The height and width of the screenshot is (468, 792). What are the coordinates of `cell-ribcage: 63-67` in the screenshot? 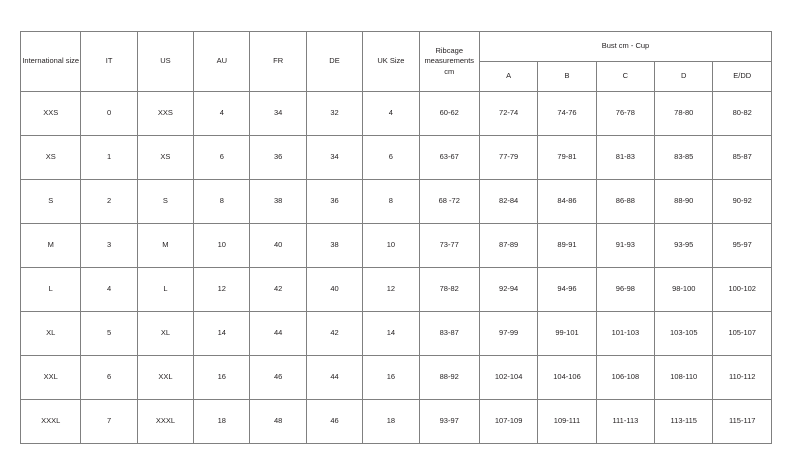 It's located at (449, 157).